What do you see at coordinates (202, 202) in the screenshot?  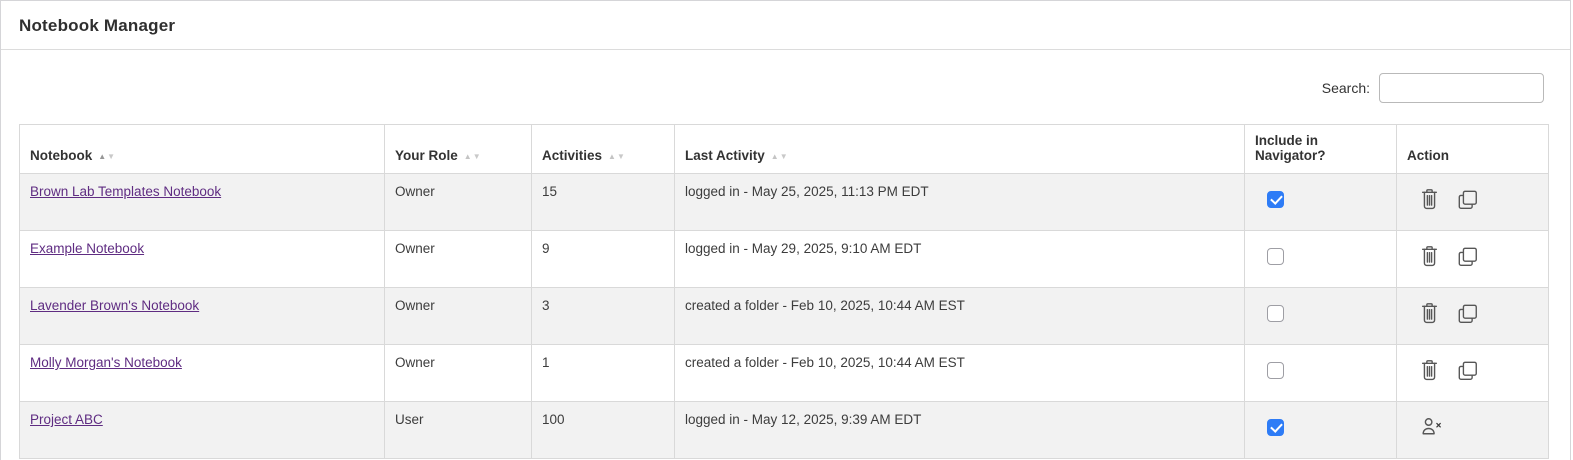 I see `notebook-cell: Brown Lab Templates Notebook` at bounding box center [202, 202].